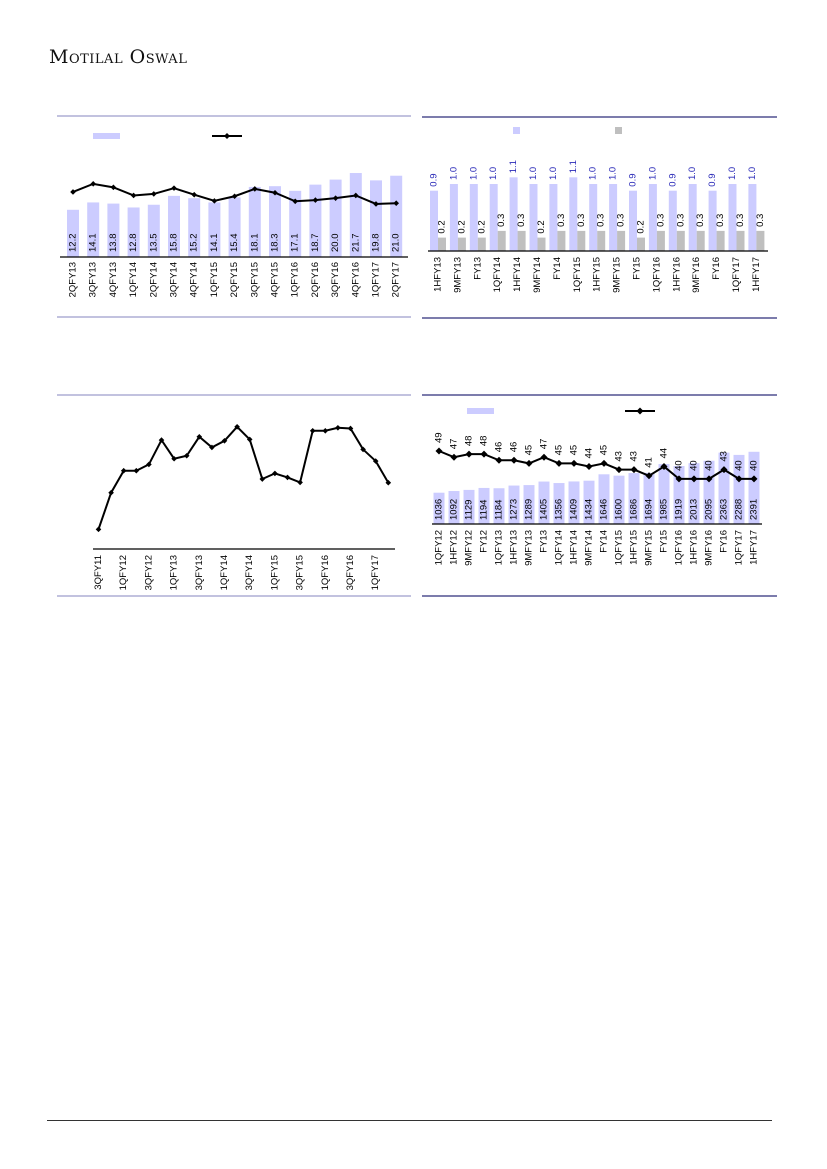  I want to click on category-label: 1HFY15, so click(634, 547).